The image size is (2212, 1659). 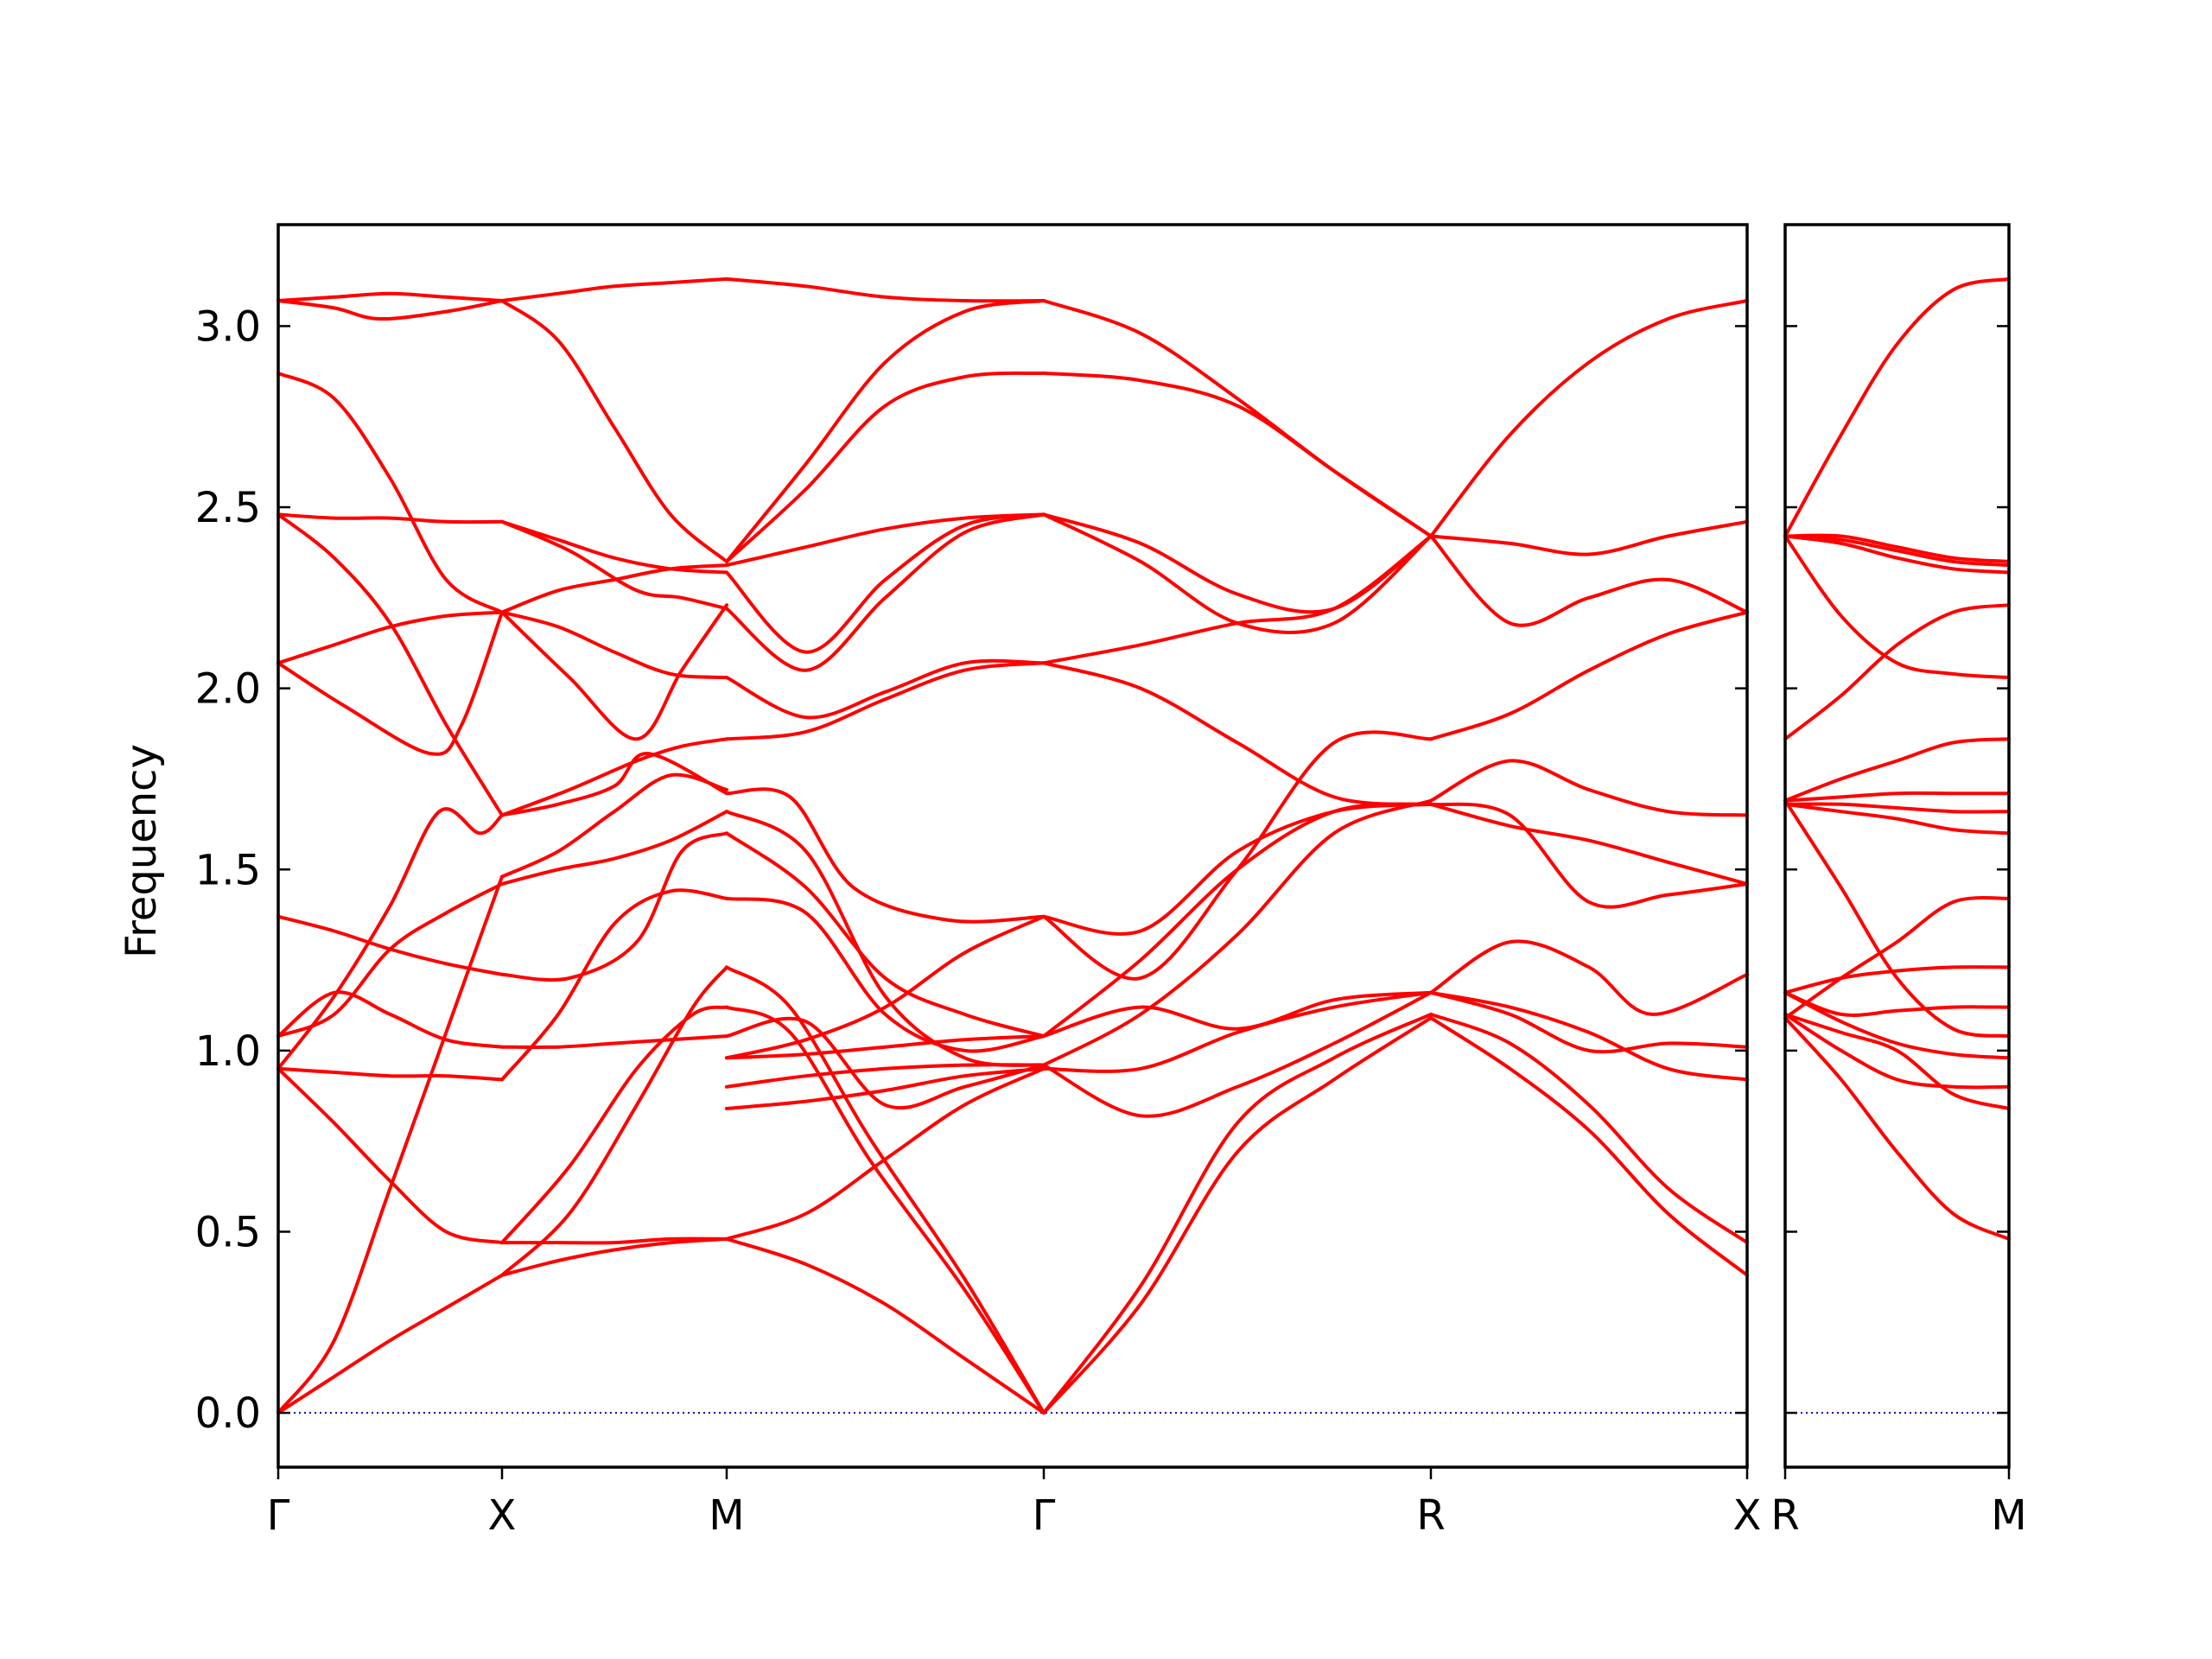 What do you see at coordinates (228, 326) in the screenshot?
I see `y-tick-label: 3.0` at bounding box center [228, 326].